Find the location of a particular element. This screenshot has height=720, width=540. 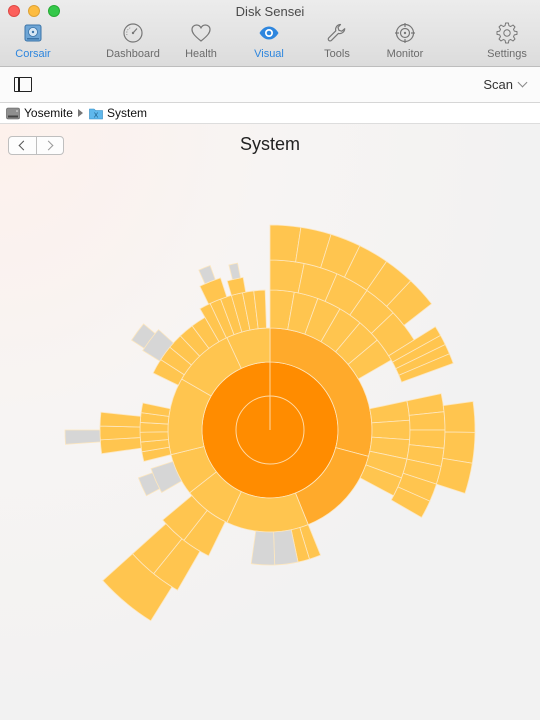

toolbar-dashboard: Dashboard is located at coordinates (133, 43).